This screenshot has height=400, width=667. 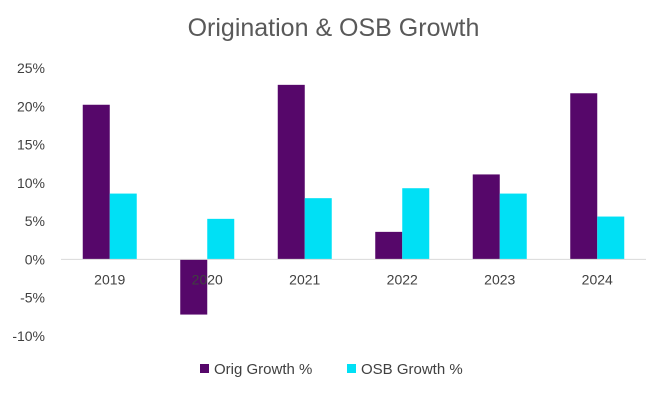 What do you see at coordinates (318, 229) in the screenshot?
I see `bar-osb-2021` at bounding box center [318, 229].